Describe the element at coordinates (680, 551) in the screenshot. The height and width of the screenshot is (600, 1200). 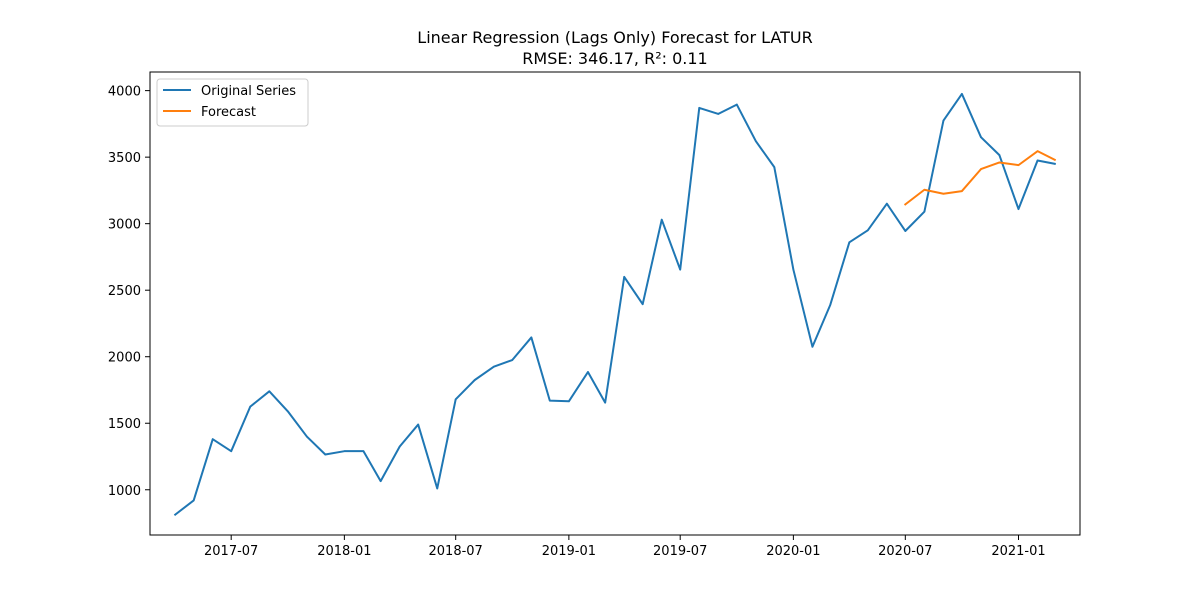
I see `x-tick-label: 2019-07` at that location.